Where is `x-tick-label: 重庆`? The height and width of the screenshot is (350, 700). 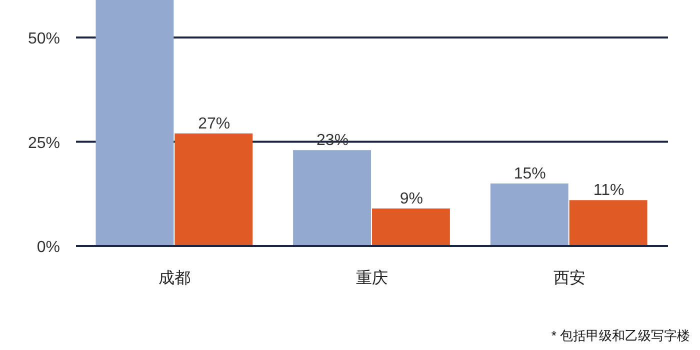 x-tick-label: 重庆 is located at coordinates (372, 278).